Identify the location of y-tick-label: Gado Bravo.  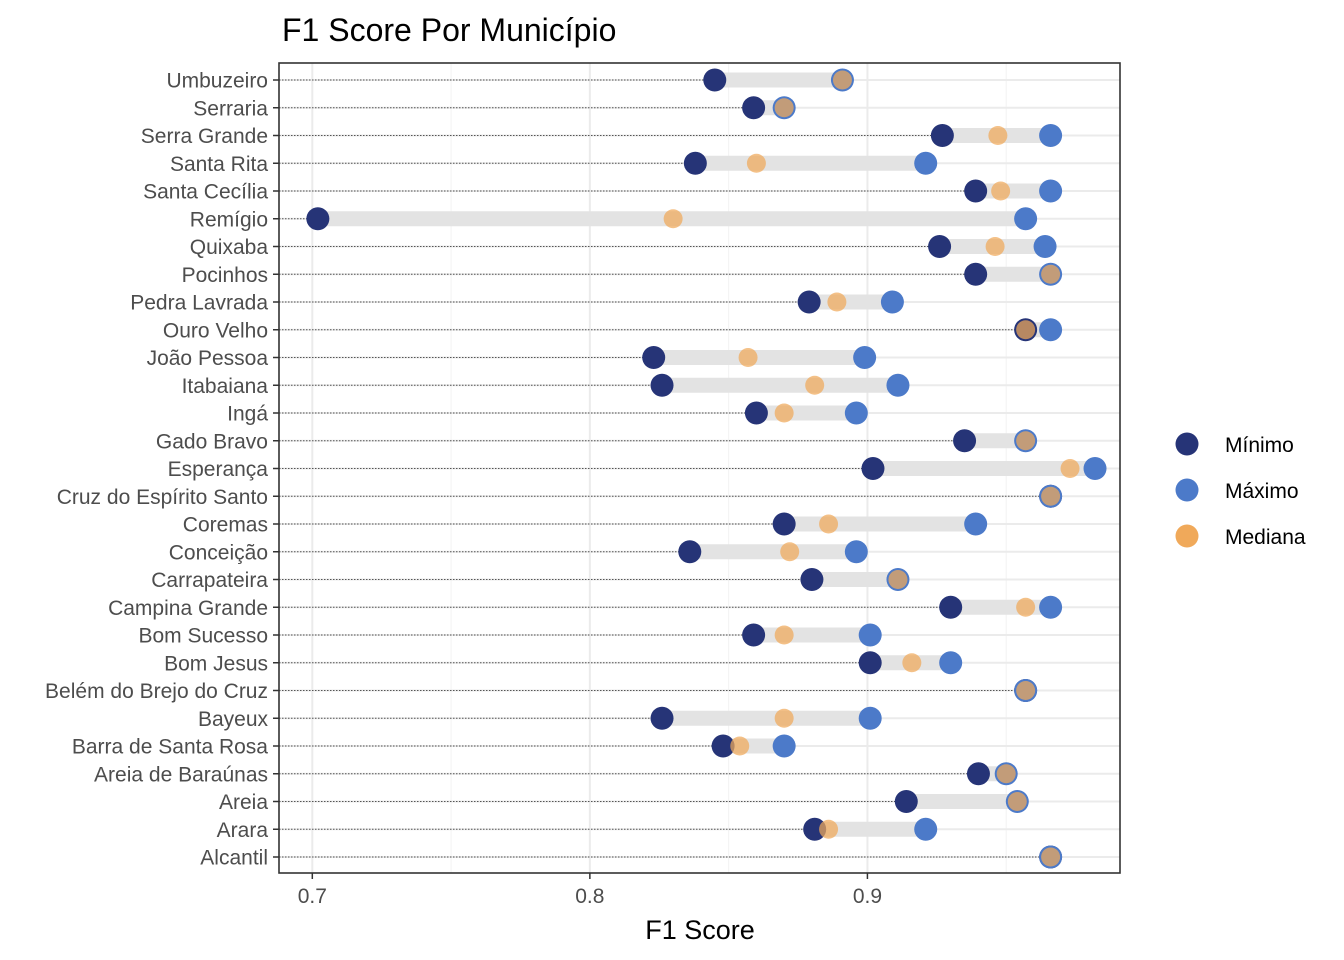
(212, 441).